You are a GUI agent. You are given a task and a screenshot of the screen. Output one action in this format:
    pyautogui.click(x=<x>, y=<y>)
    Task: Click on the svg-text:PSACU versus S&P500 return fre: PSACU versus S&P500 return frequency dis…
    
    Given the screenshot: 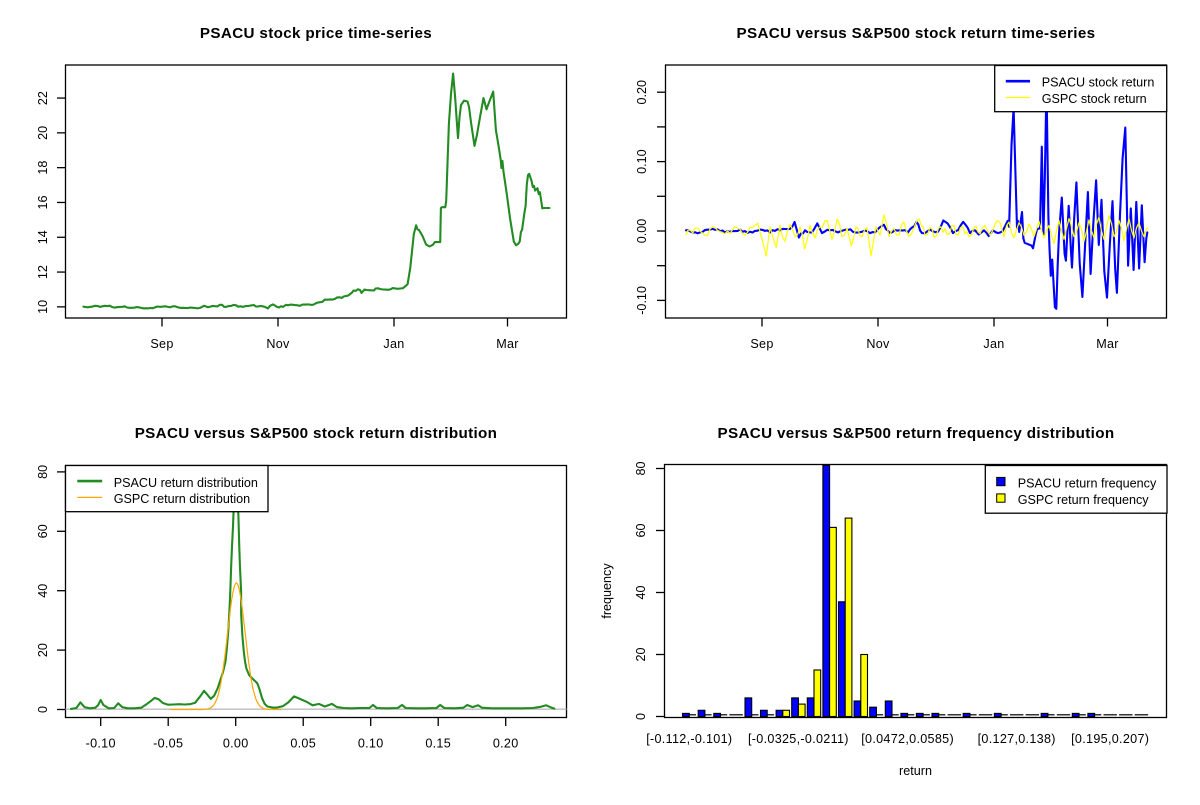 What is the action you would take?
    pyautogui.click(x=916, y=433)
    